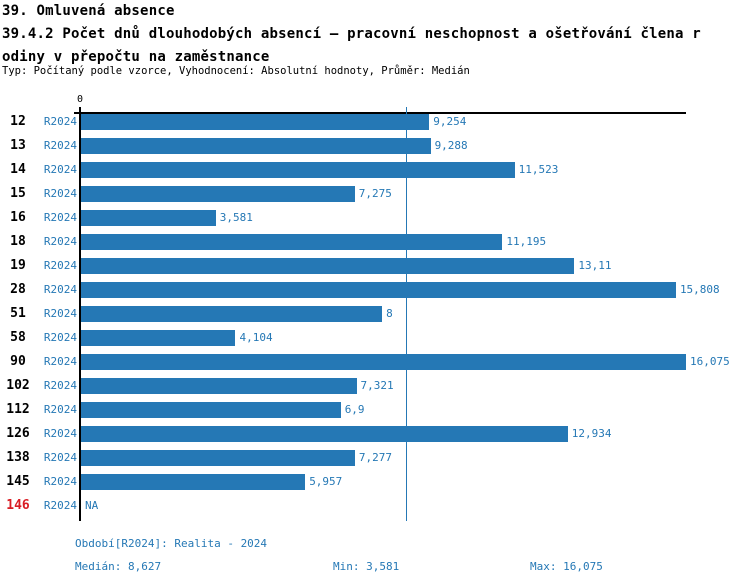  What do you see at coordinates (18, 289) in the screenshot?
I see `row-category-label: 28` at bounding box center [18, 289].